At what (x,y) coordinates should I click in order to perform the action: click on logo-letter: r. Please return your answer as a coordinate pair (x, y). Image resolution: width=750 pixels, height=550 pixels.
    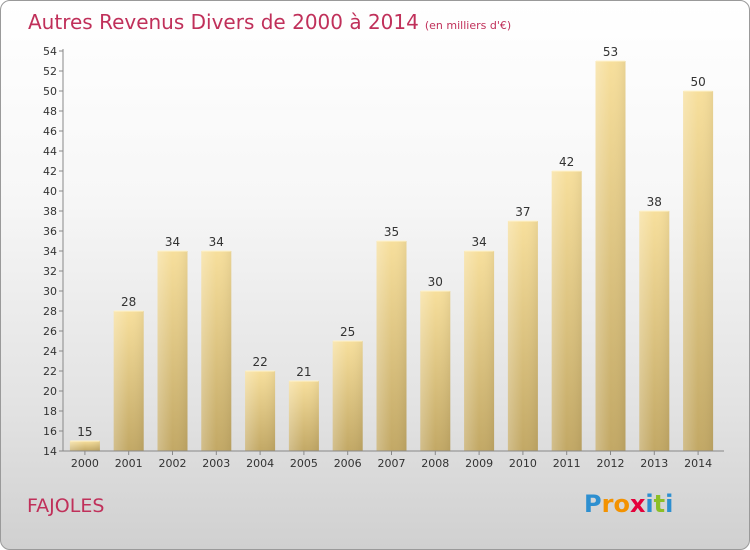
    Looking at the image, I should click on (607, 504).